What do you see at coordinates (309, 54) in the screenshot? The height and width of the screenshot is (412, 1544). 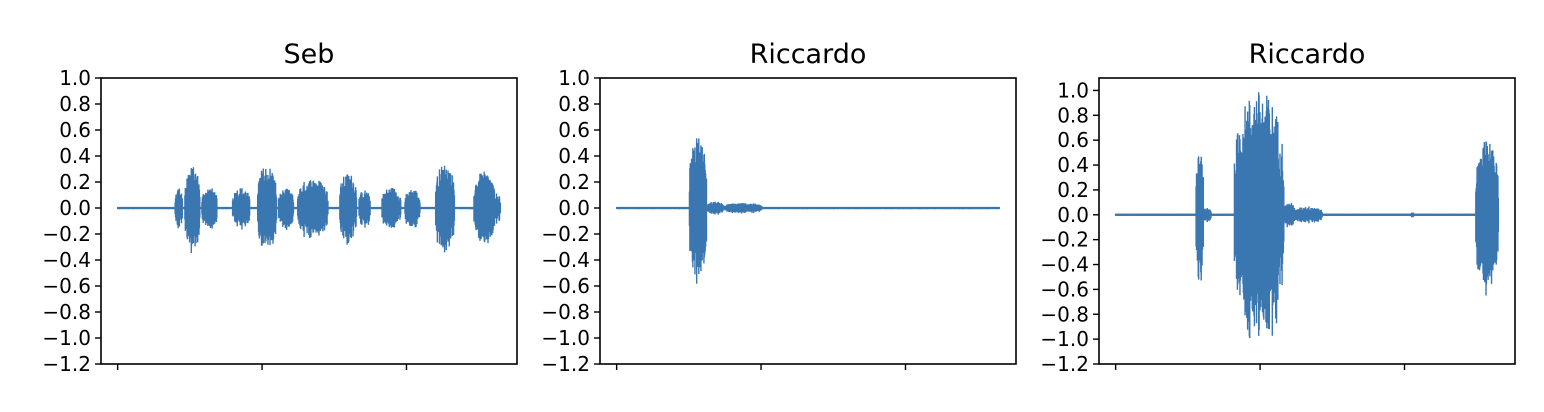 I see `subplot-title: Seb` at bounding box center [309, 54].